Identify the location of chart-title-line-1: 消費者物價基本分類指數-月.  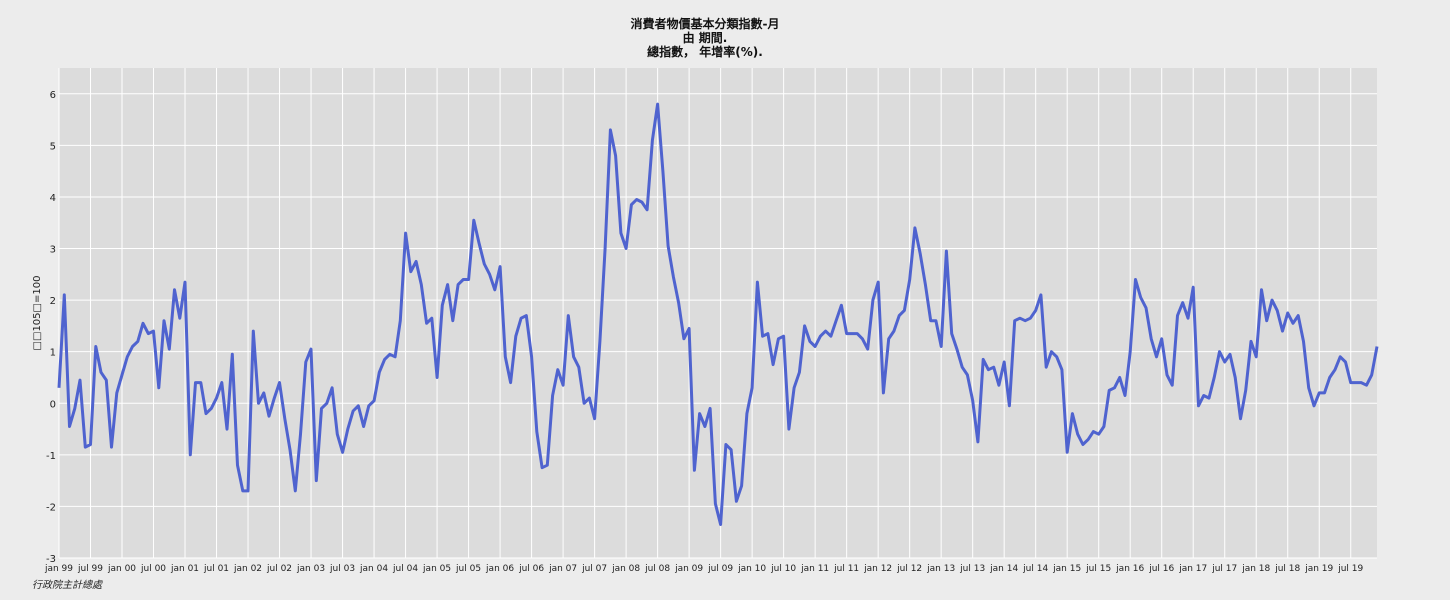
(705, 24).